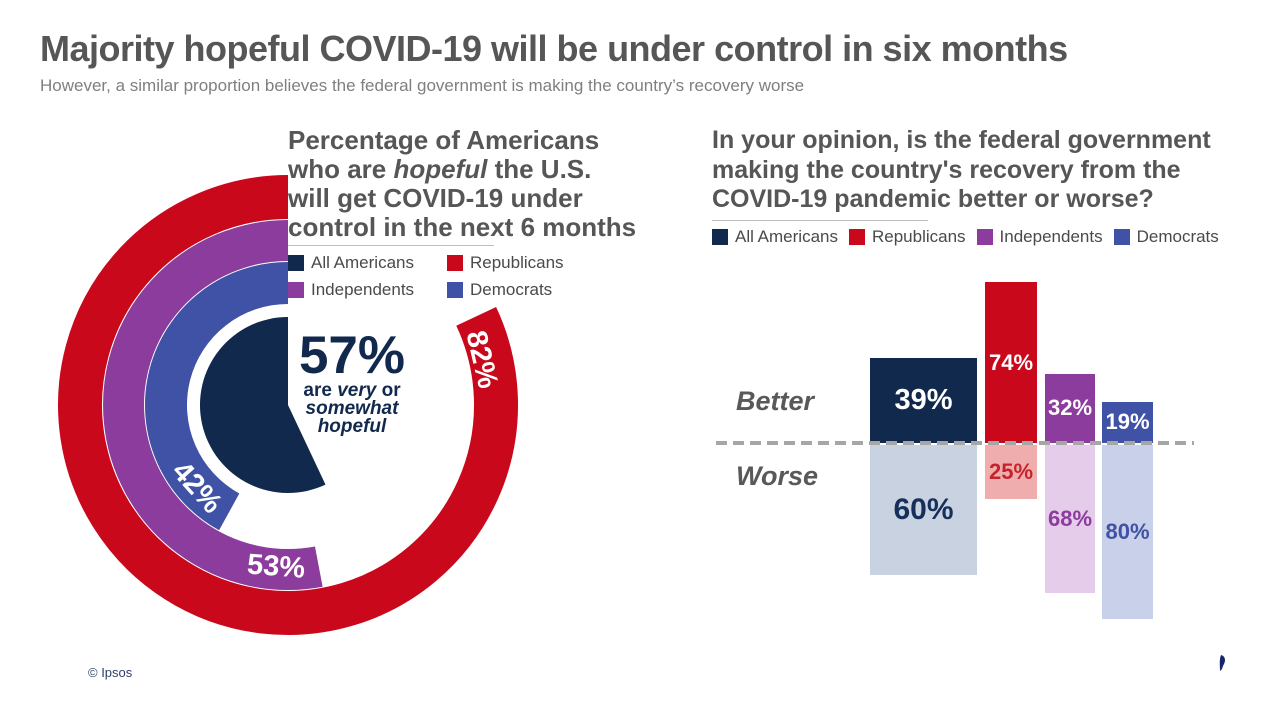  What do you see at coordinates (352, 355) in the screenshot?
I see `donut-center-value: 57%` at bounding box center [352, 355].